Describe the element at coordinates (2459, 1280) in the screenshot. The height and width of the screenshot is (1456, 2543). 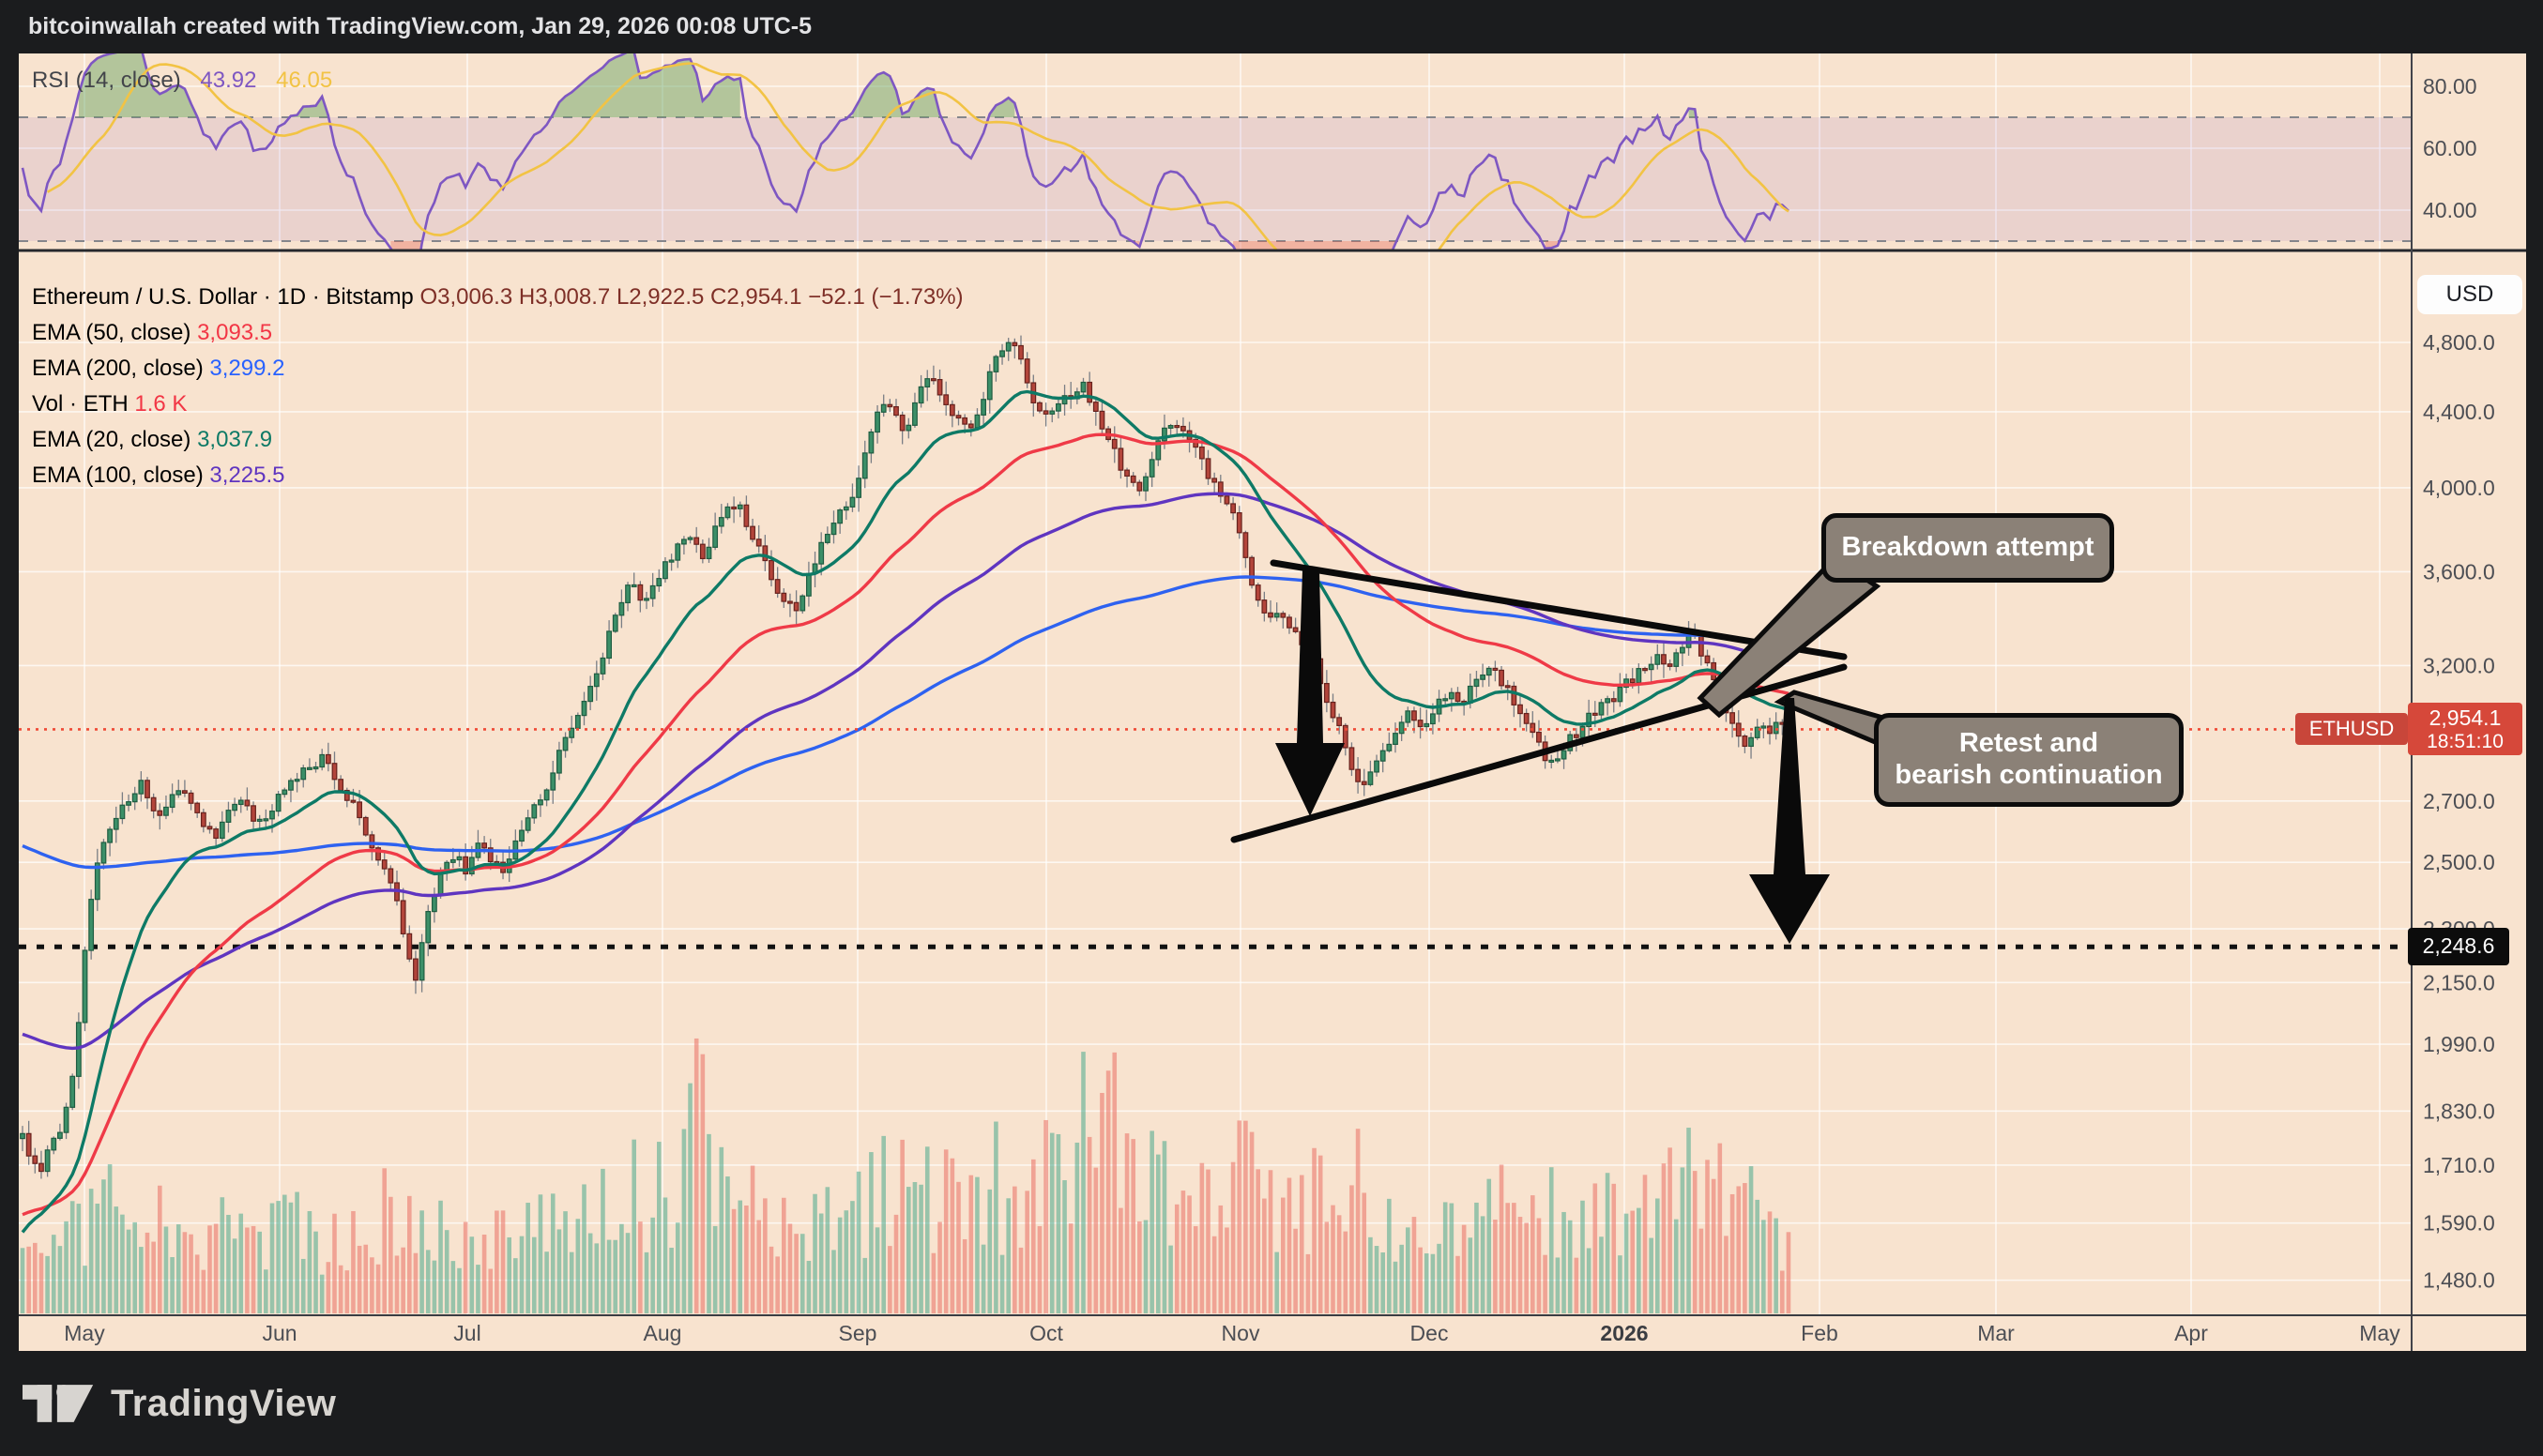
I see `svg-text: 1,480.0` at that location.